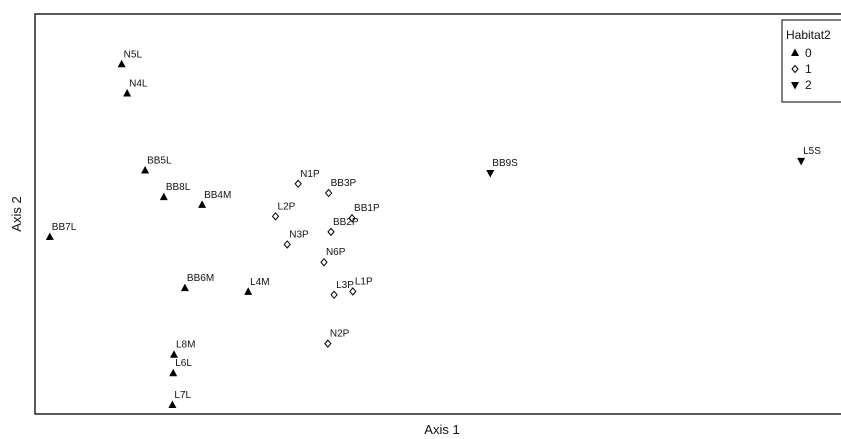 Image resolution: width=841 pixels, height=439 pixels. What do you see at coordinates (182, 395) in the screenshot?
I see `point-label-l7l: L7L` at bounding box center [182, 395].